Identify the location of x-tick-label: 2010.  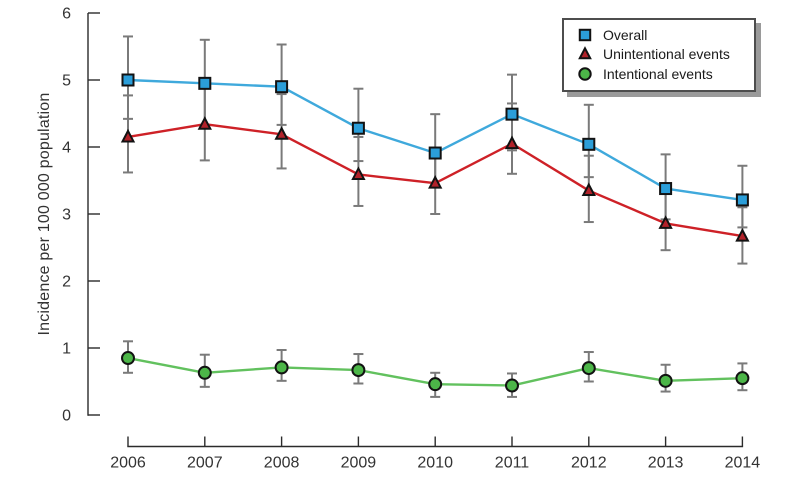
(435, 463).